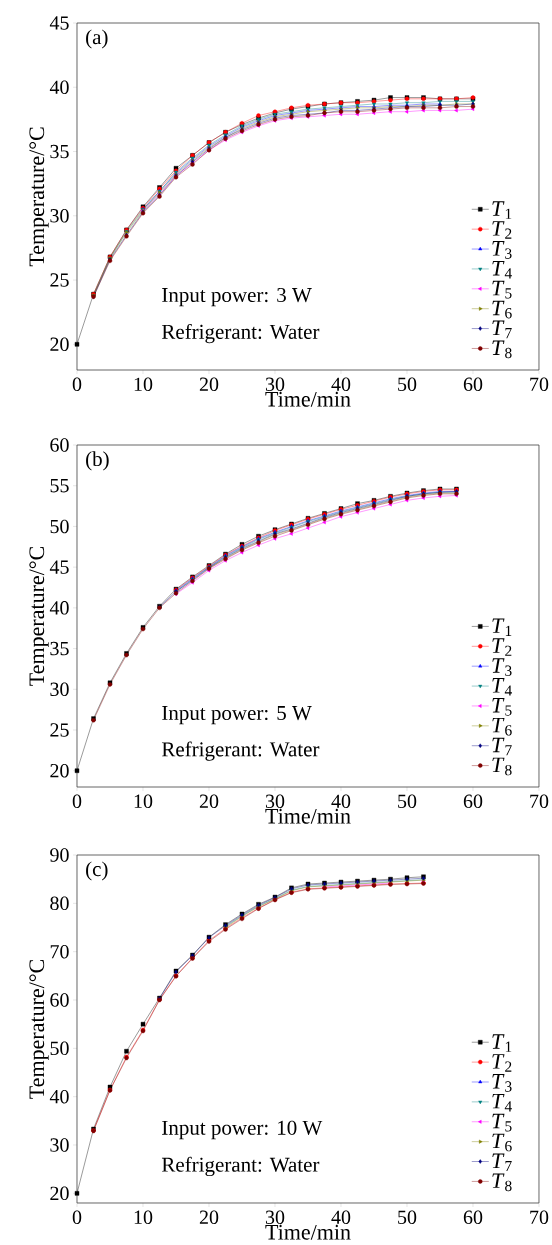 The width and height of the screenshot is (552, 1245). Describe the element at coordinates (59, 486) in the screenshot. I see `y-tick-label: 55` at that location.